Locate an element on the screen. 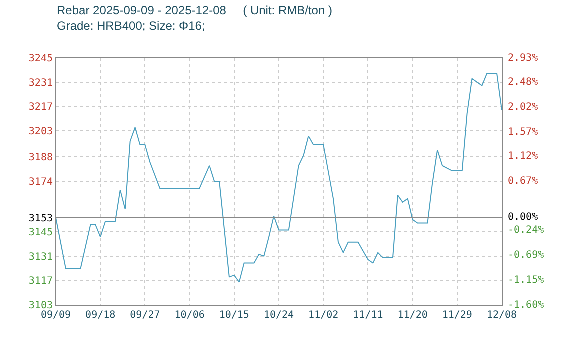 The image size is (570, 350). x-tick-label: 11/11 is located at coordinates (368, 315).